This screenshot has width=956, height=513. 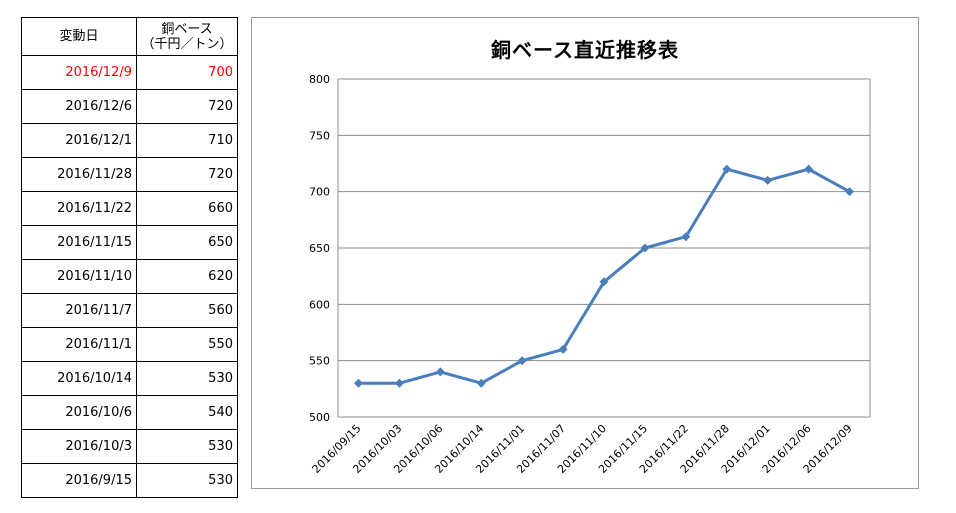 What do you see at coordinates (79, 276) in the screenshot?
I see `row-date: 2016/11/10` at bounding box center [79, 276].